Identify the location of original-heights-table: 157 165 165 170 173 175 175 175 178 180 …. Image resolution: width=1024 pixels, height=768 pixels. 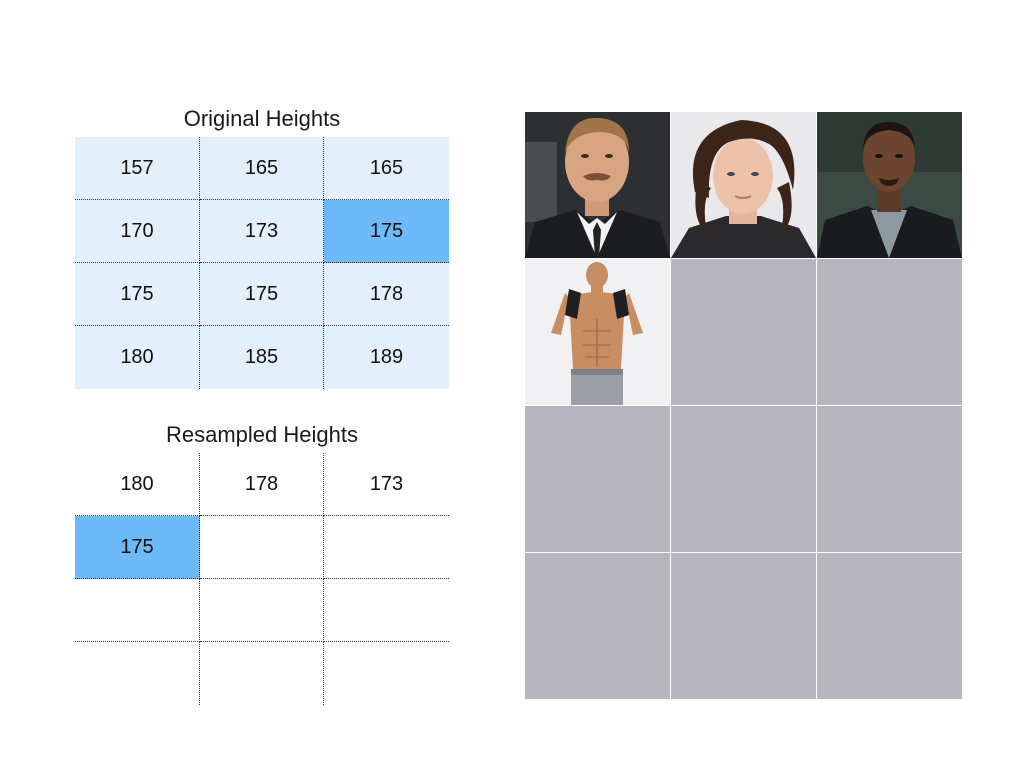
(262, 263).